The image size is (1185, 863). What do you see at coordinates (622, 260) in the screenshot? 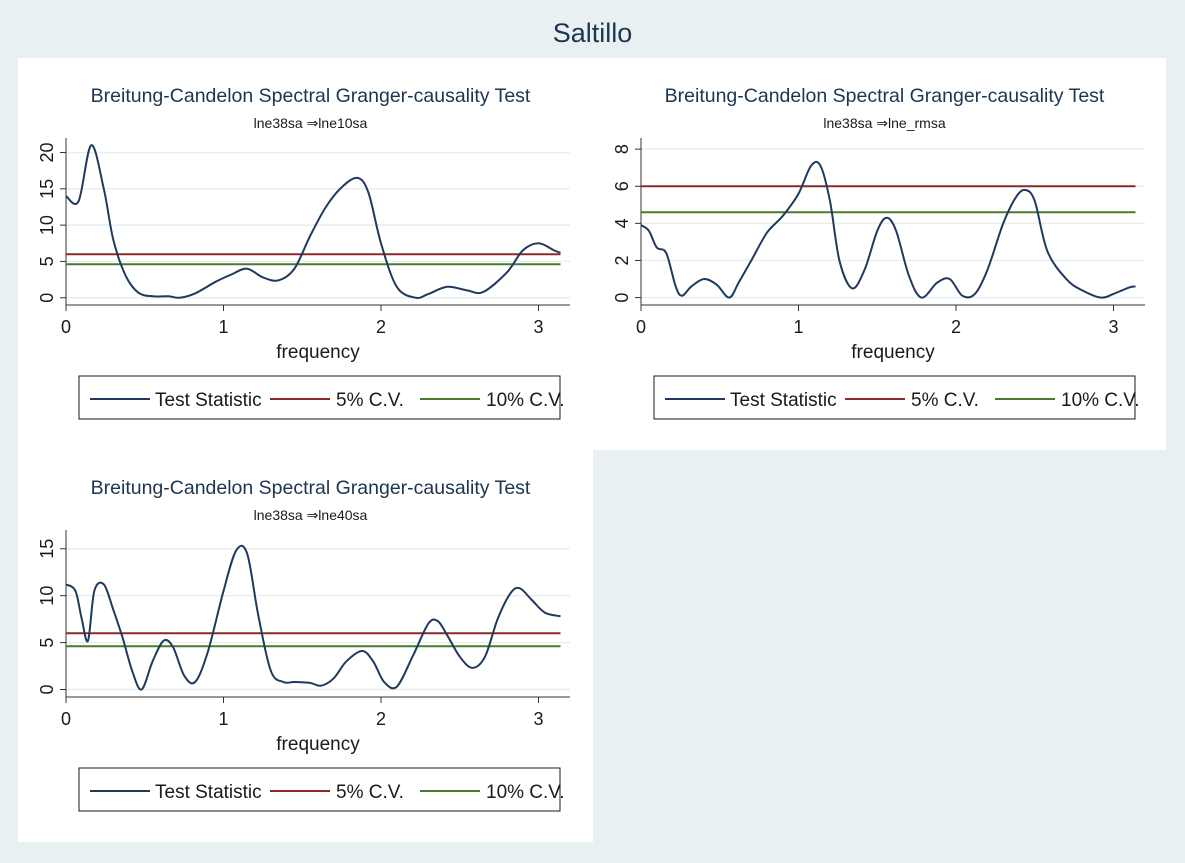
I see `y-tick-label: 2` at bounding box center [622, 260].